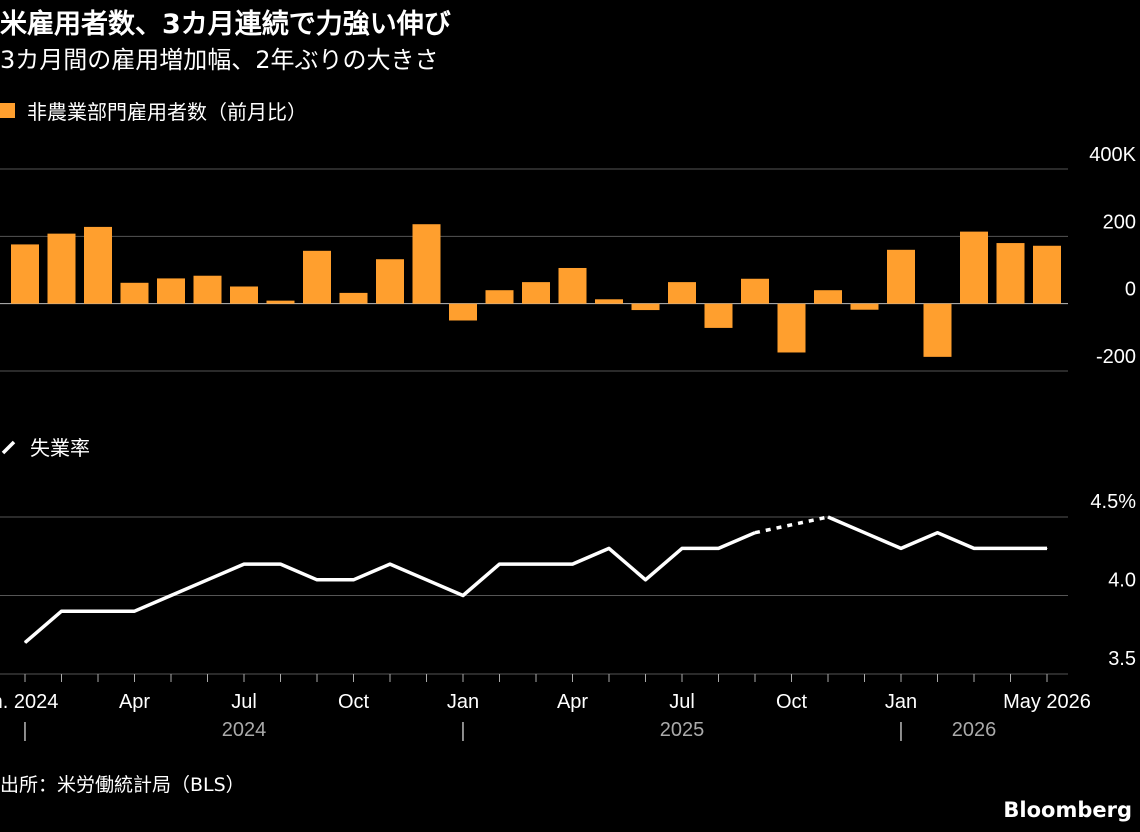 This screenshot has height=832, width=1140. Describe the element at coordinates (1112, 155) in the screenshot. I see `bar-ytick-label: 400K` at that location.